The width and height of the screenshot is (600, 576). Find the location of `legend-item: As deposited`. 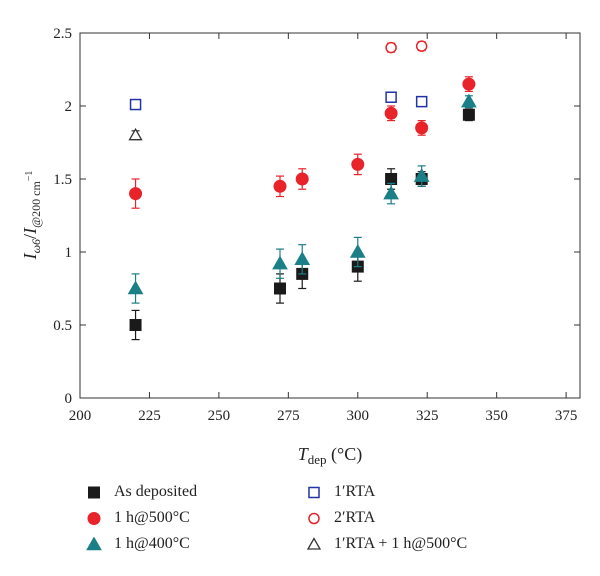

legend-item: As deposited is located at coordinates (140, 492).